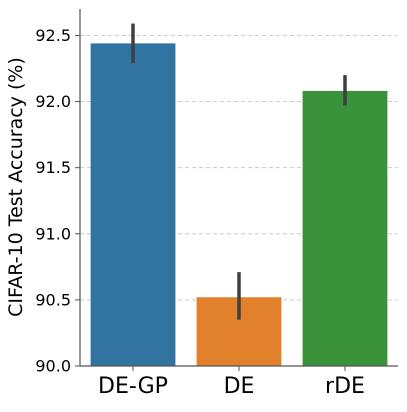  I want to click on y-tick-label: 91.0, so click(53, 233).